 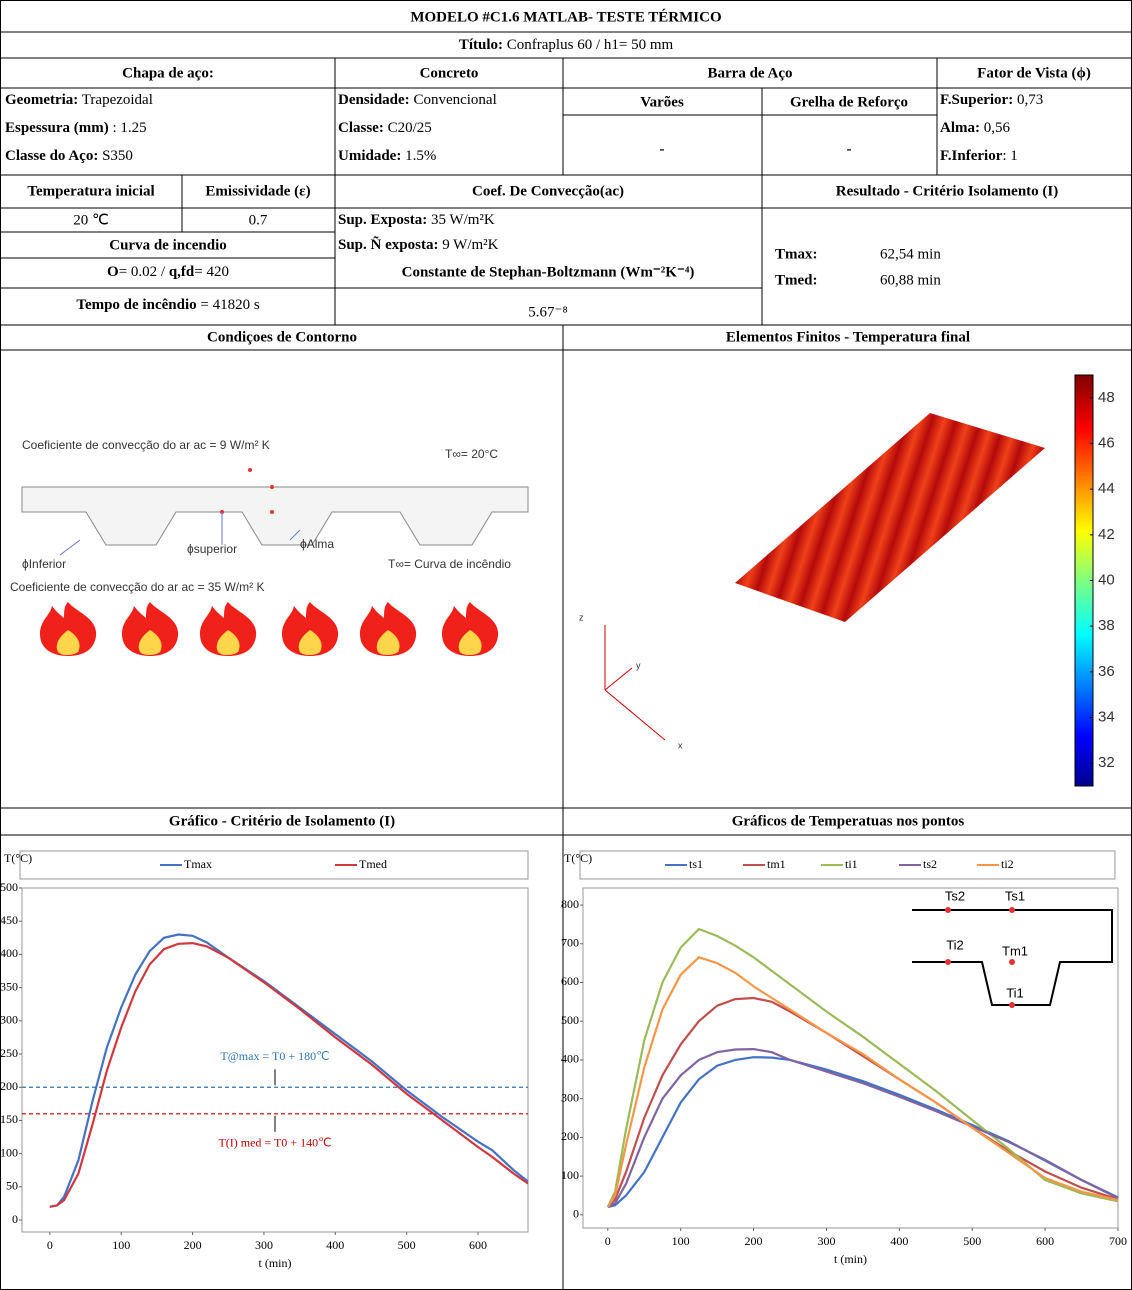 I want to click on legend-label: ts2, so click(x=930, y=864).